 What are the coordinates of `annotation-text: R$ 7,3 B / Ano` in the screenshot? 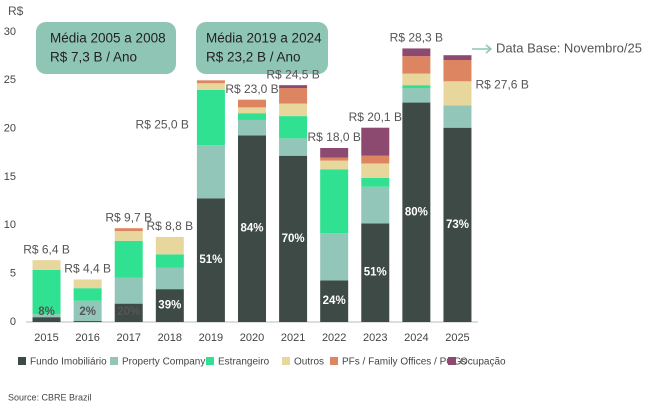 It's located at (93, 57).